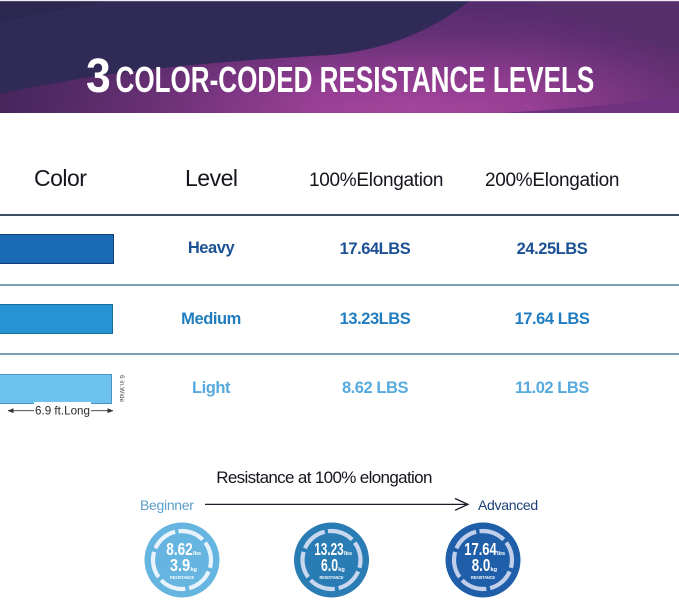  Describe the element at coordinates (179, 549) in the screenshot. I see `svg-text: 8.62` at that location.